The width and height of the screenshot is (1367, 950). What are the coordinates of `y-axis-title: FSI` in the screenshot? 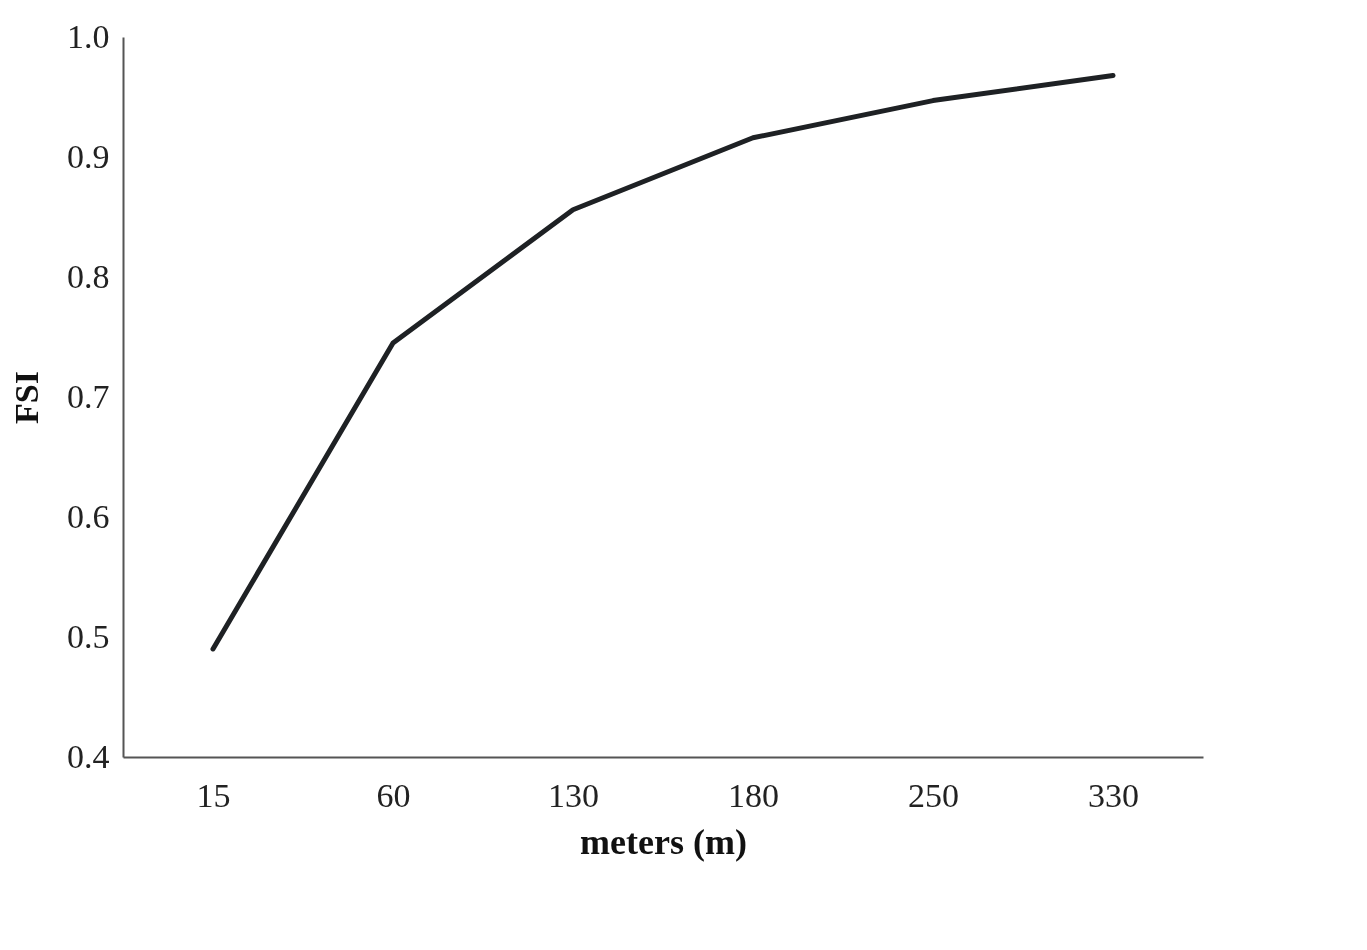 It's located at (26, 397).